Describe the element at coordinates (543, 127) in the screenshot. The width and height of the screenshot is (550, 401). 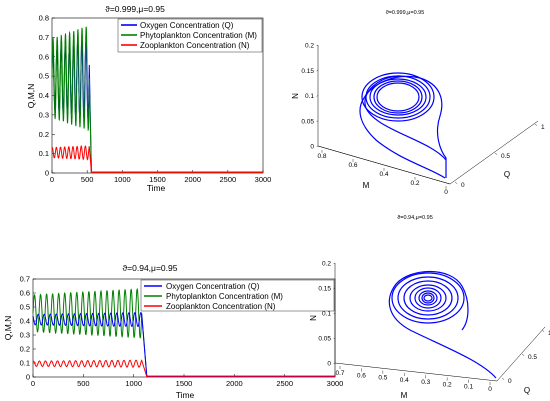
I see `chart-2-qtick-label: 1` at that location.